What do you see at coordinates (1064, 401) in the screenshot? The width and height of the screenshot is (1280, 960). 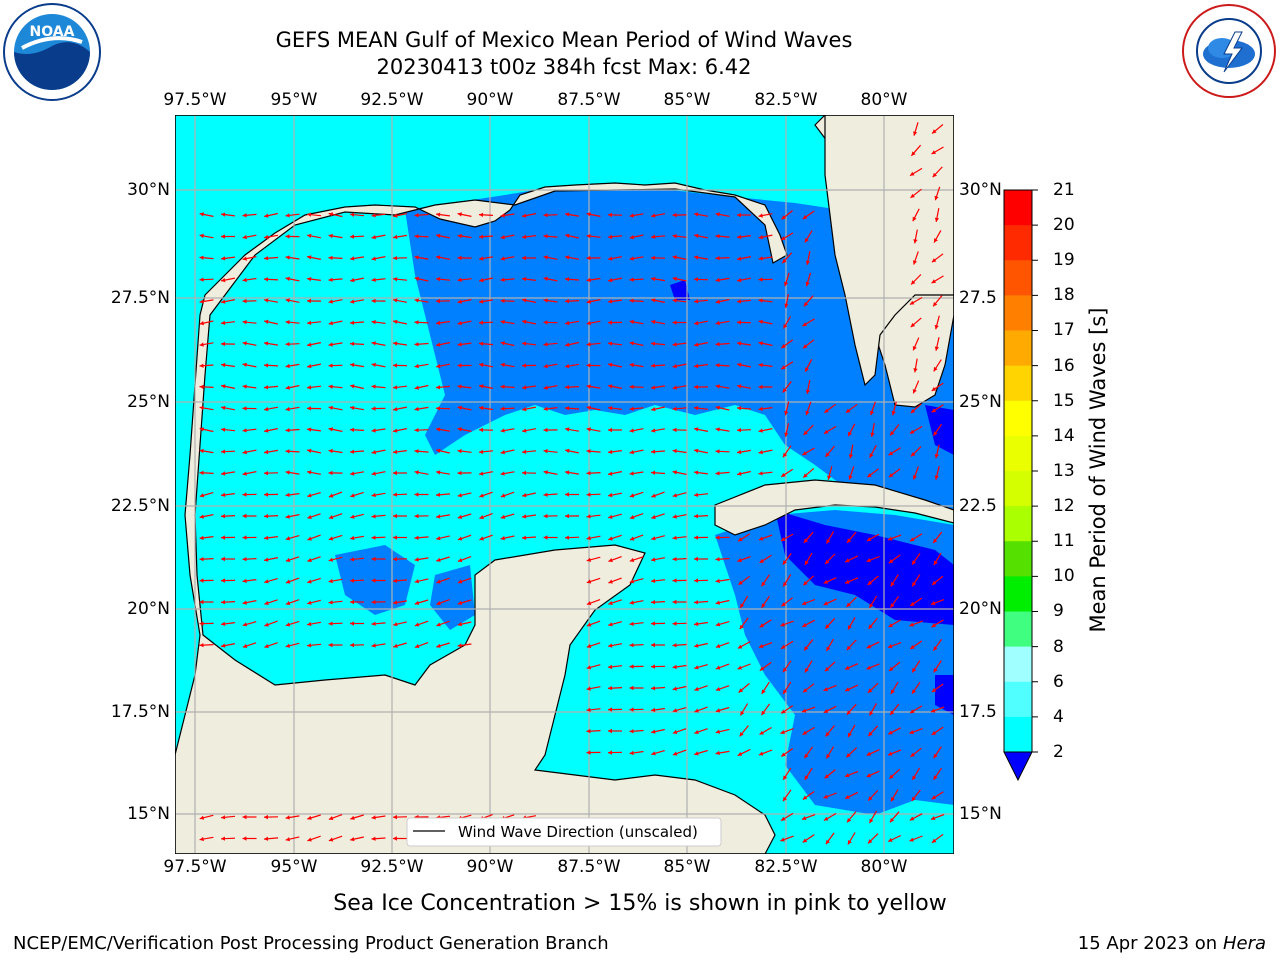 I see `colorbar-tick: 15` at bounding box center [1064, 401].